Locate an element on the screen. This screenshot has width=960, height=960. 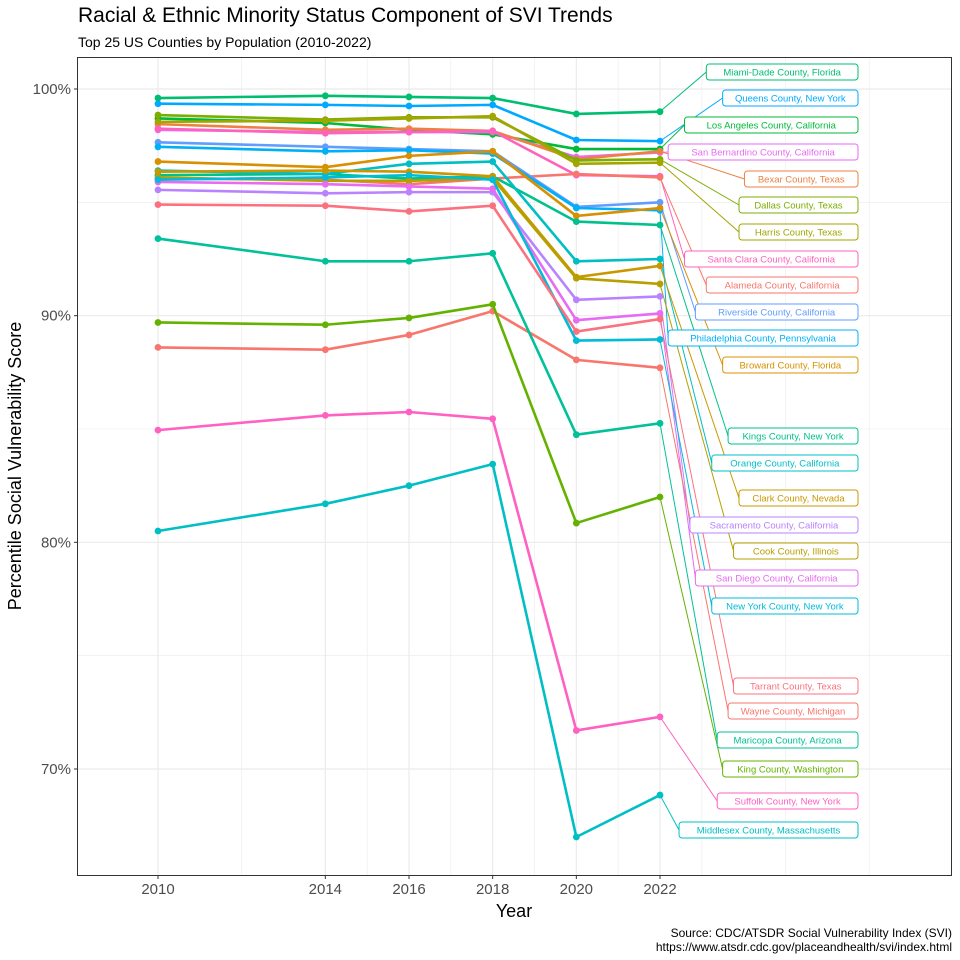
series-label: Suffolk County, New York is located at coordinates (787, 802).